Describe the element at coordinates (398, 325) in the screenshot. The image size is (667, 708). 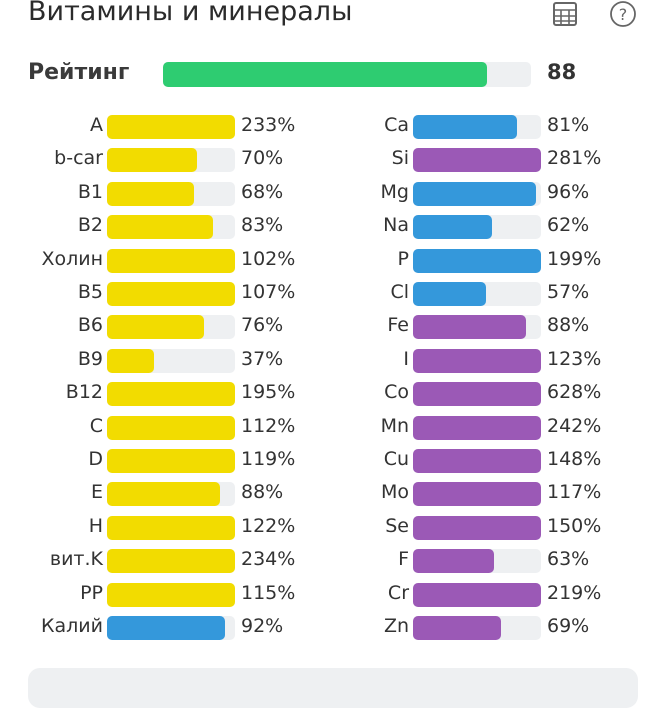
I see `nutrient-label: Fe` at that location.